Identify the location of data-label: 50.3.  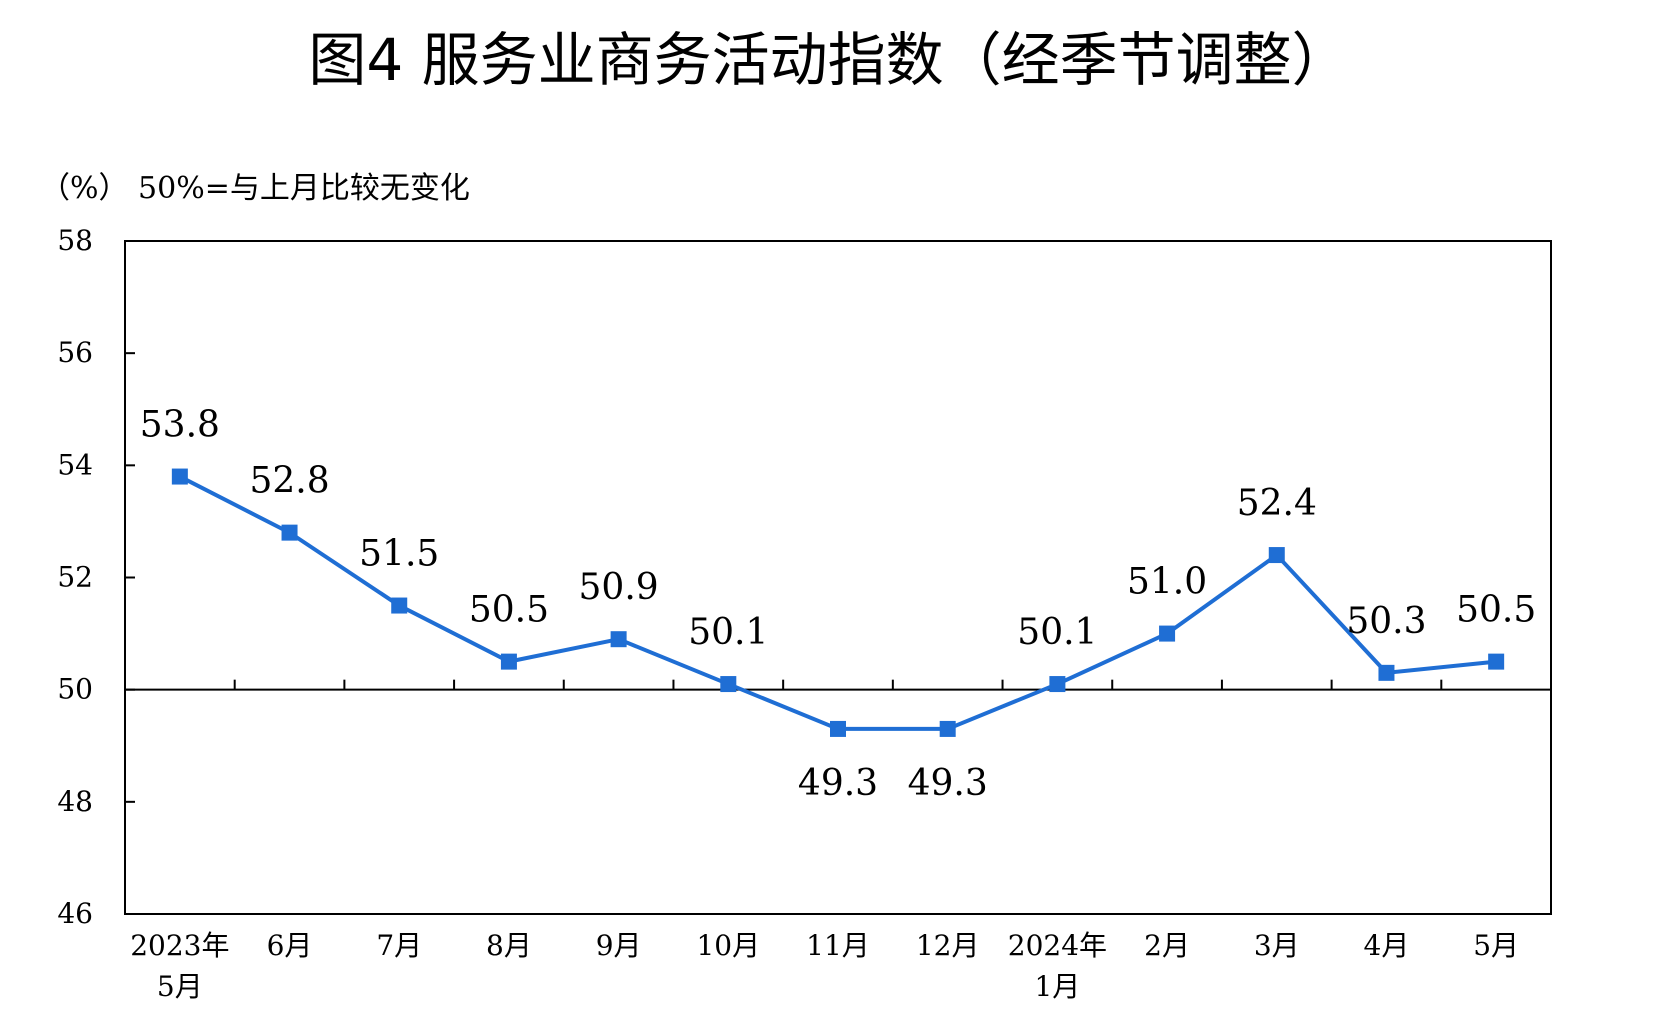
(1386, 621).